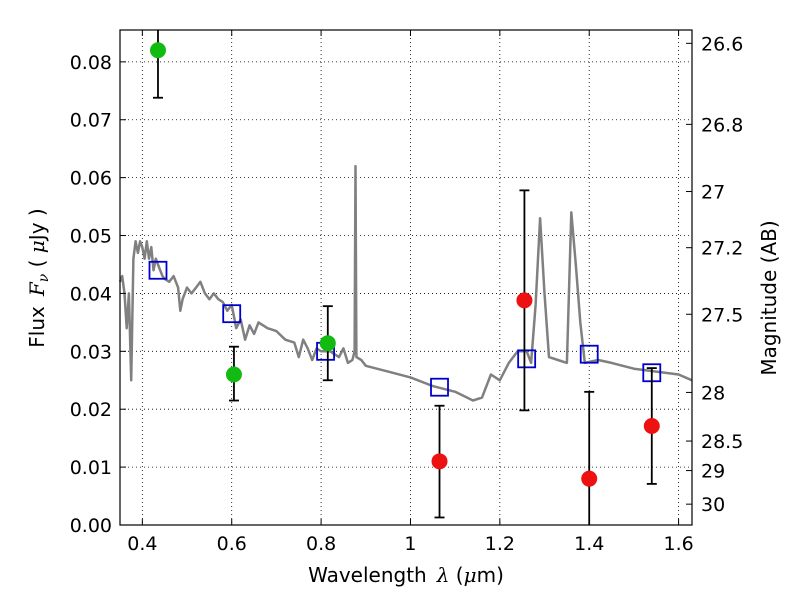  What do you see at coordinates (443, 575) in the screenshot?
I see `x-axis-label-var: λ` at bounding box center [443, 575].